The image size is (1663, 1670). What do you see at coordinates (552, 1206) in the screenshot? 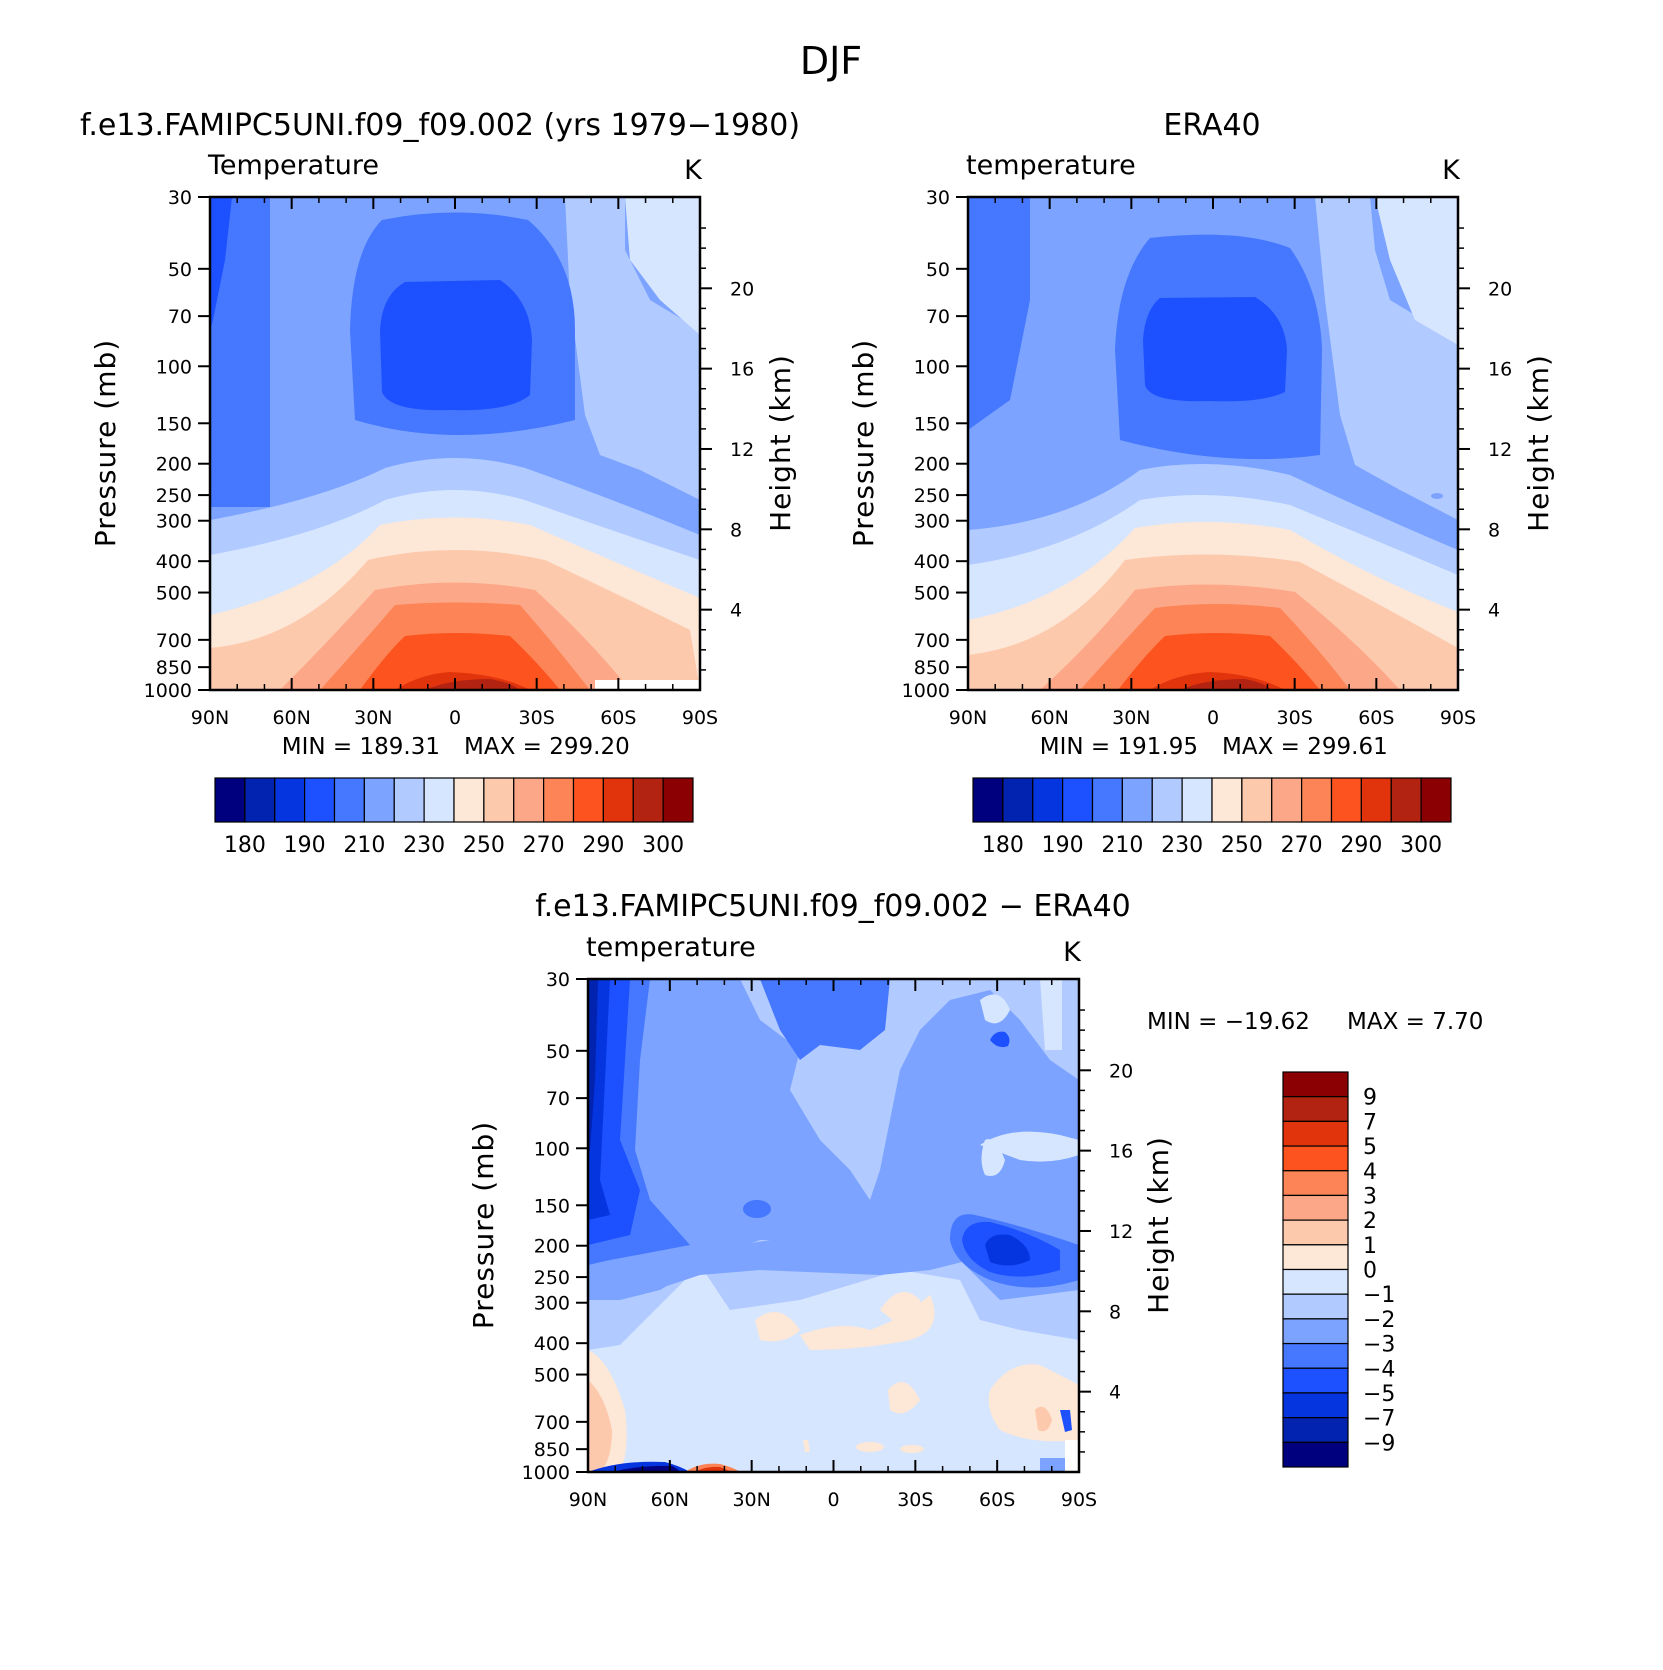
I see `pressure-tick-label: 150` at bounding box center [552, 1206].